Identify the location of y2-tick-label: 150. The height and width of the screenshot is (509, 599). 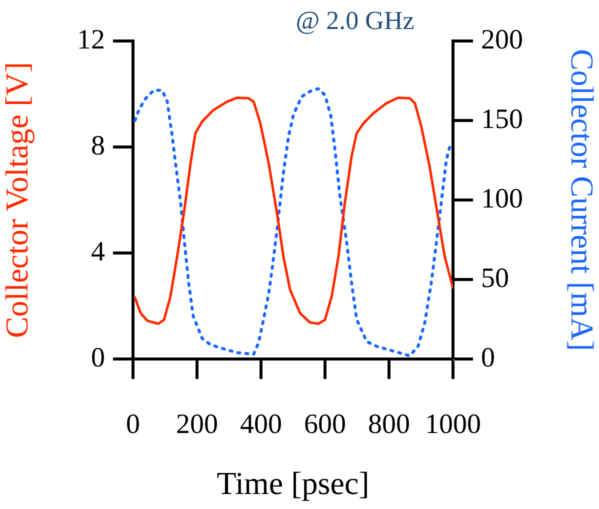
(502, 119).